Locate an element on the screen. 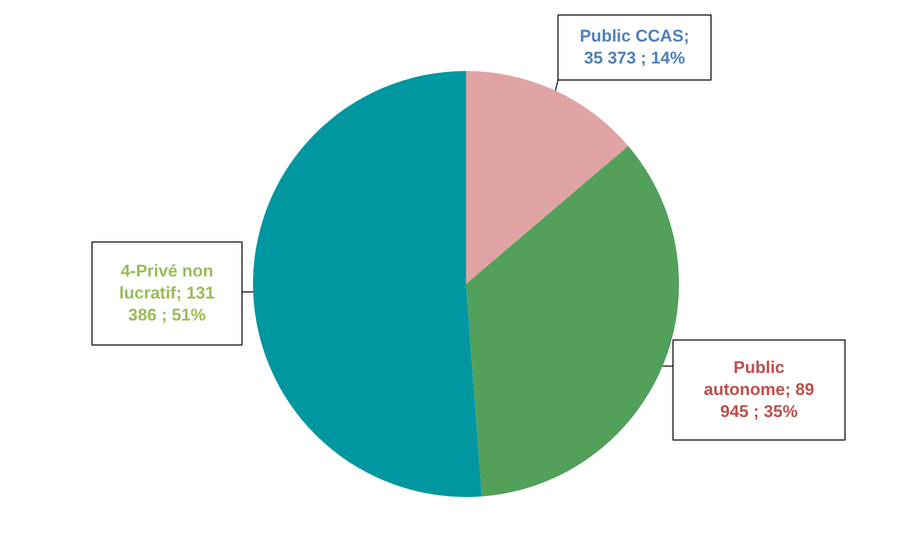  slice-label: Public autonome; 89 945 ; 35% is located at coordinates (759, 389).